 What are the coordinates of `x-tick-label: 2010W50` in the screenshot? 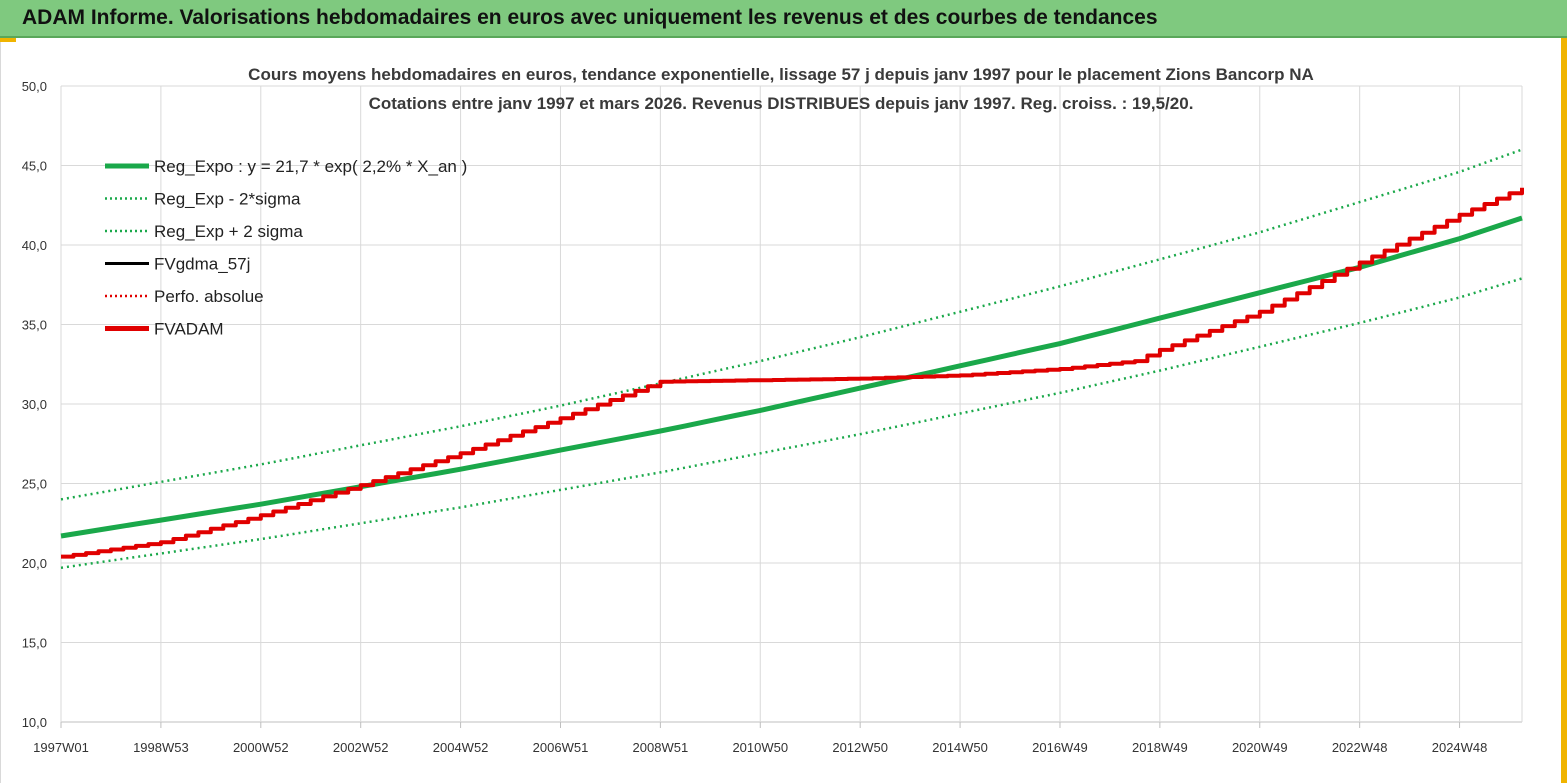 It's located at (760, 747).